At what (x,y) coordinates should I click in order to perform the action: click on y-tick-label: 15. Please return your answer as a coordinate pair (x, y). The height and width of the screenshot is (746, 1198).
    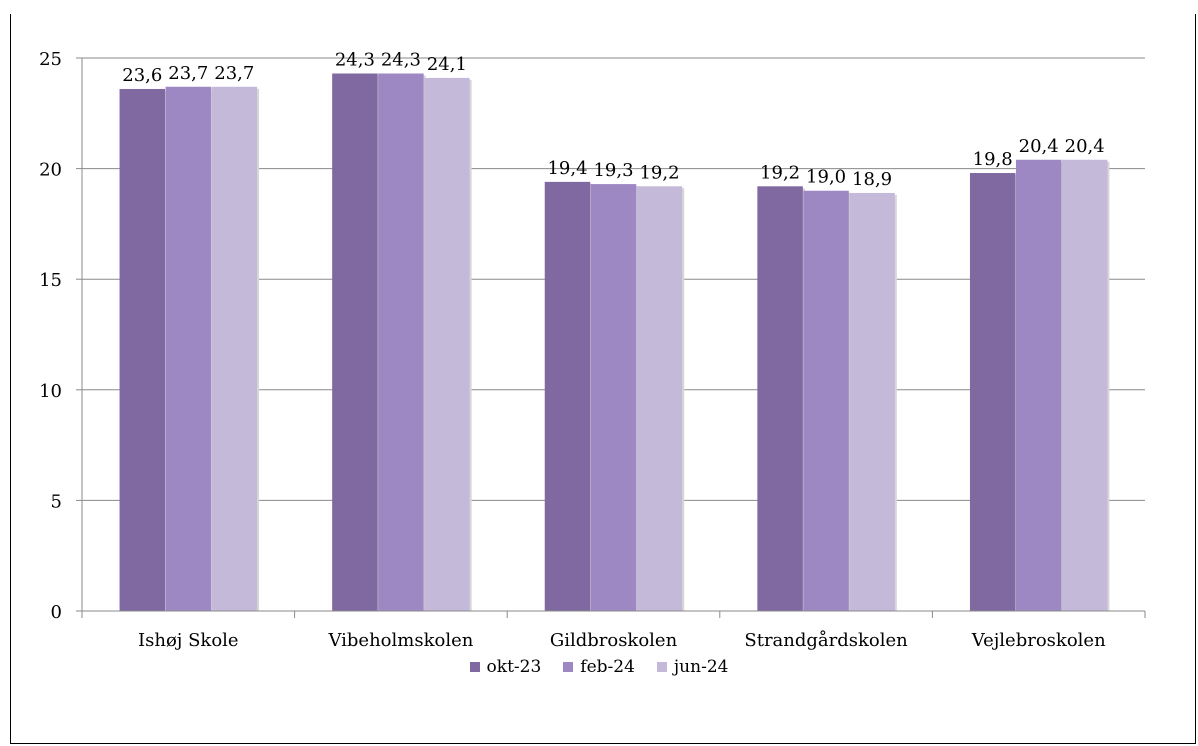
    Looking at the image, I should click on (50, 280).